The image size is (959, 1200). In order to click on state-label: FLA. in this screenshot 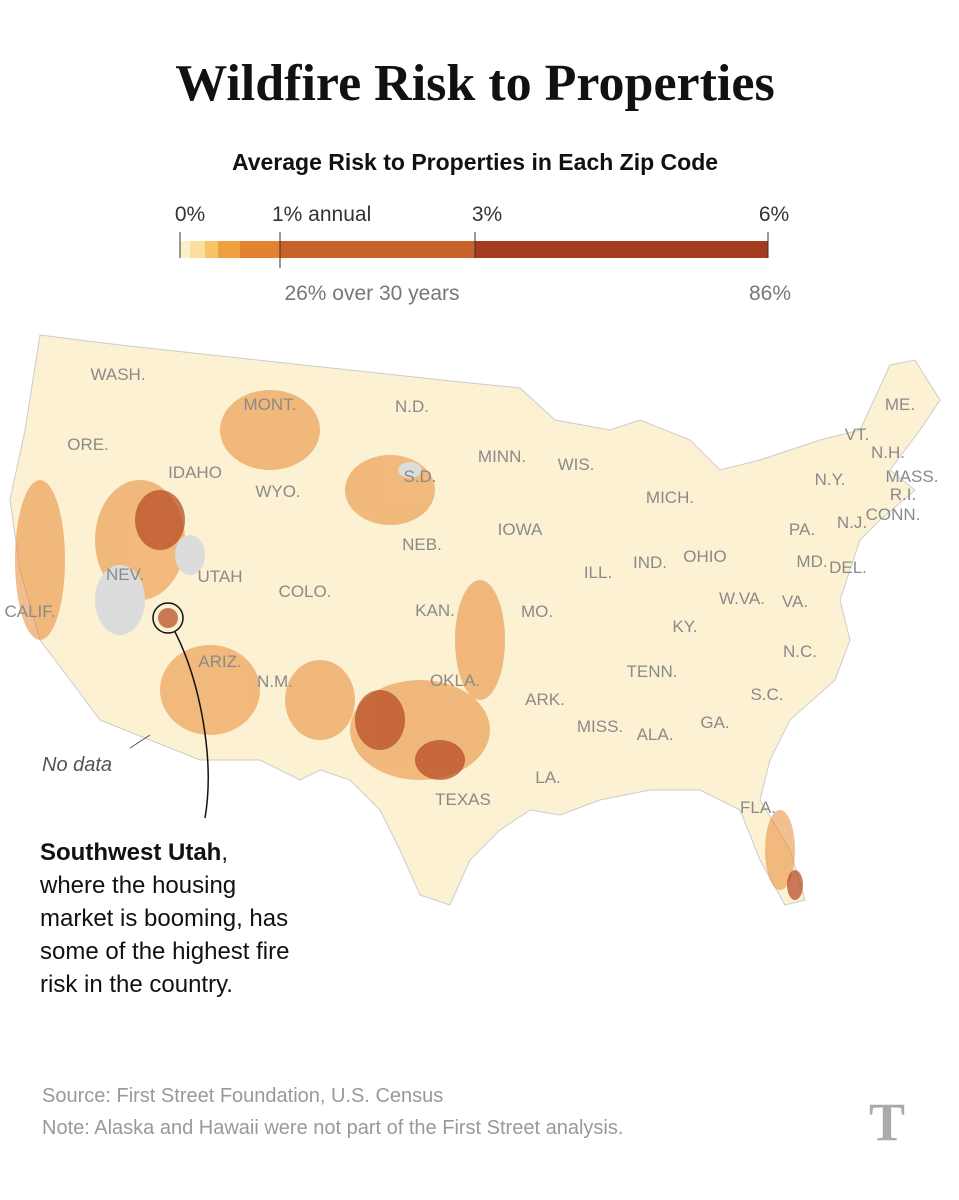, I will do `click(758, 807)`.